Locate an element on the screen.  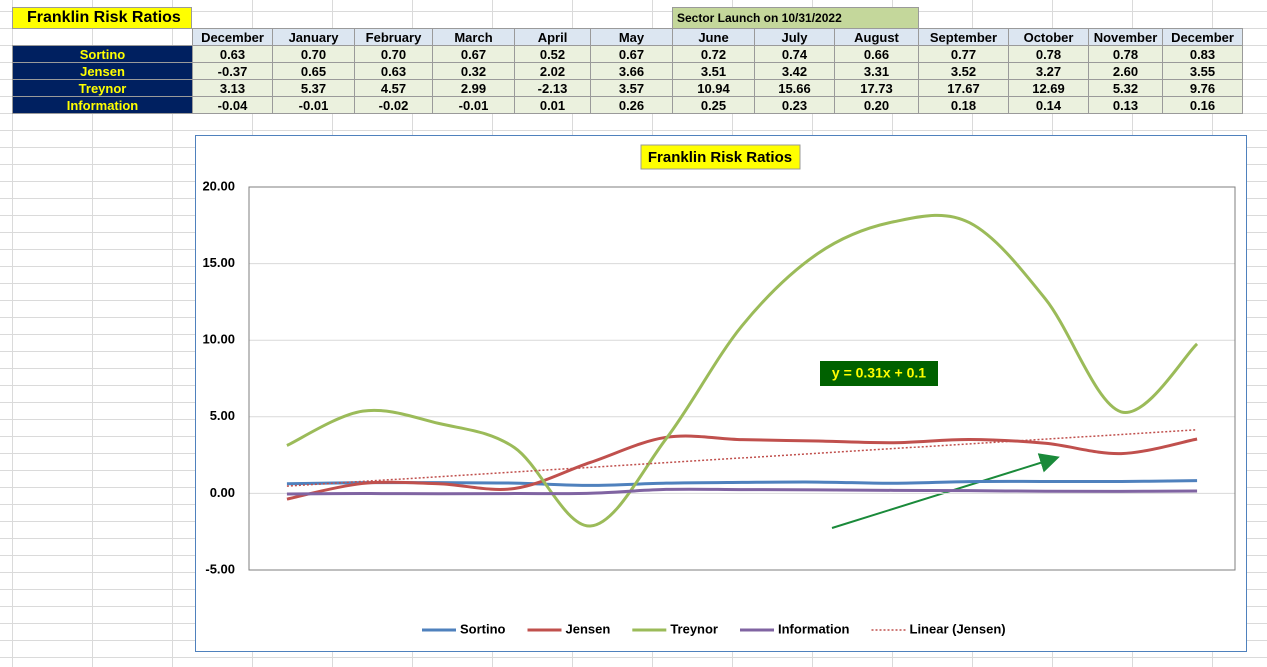
table-cell: 0.52 is located at coordinates (552, 54).